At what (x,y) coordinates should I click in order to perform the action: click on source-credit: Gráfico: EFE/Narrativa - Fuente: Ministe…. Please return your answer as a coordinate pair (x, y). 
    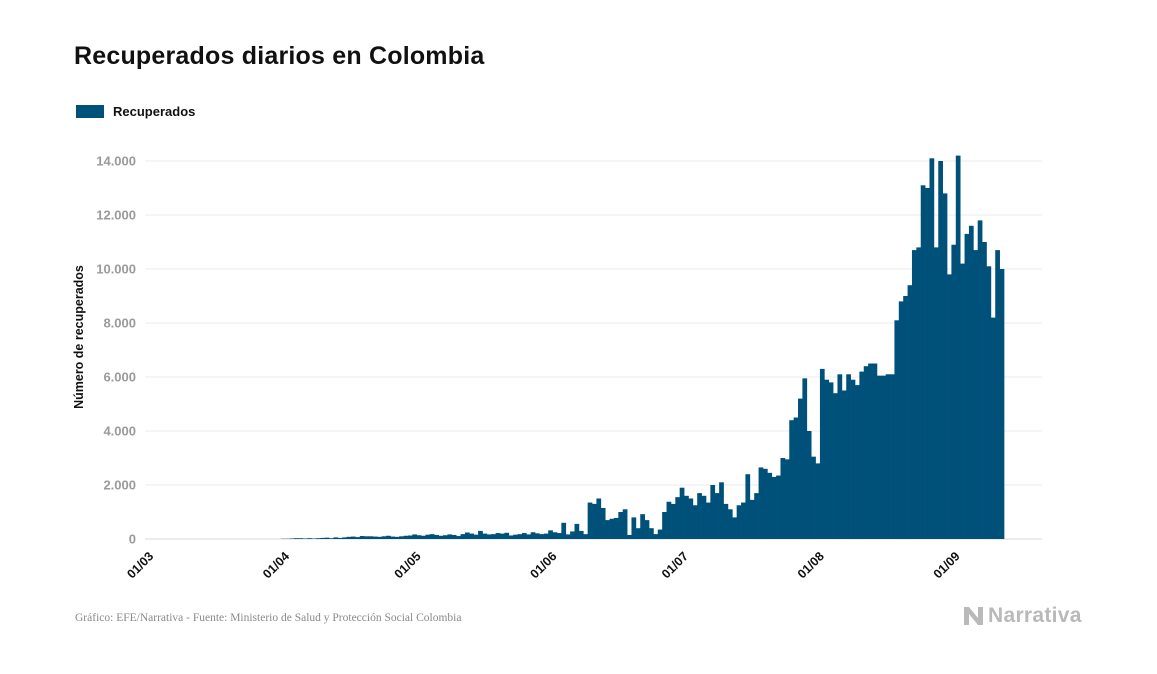
    Looking at the image, I should click on (268, 618).